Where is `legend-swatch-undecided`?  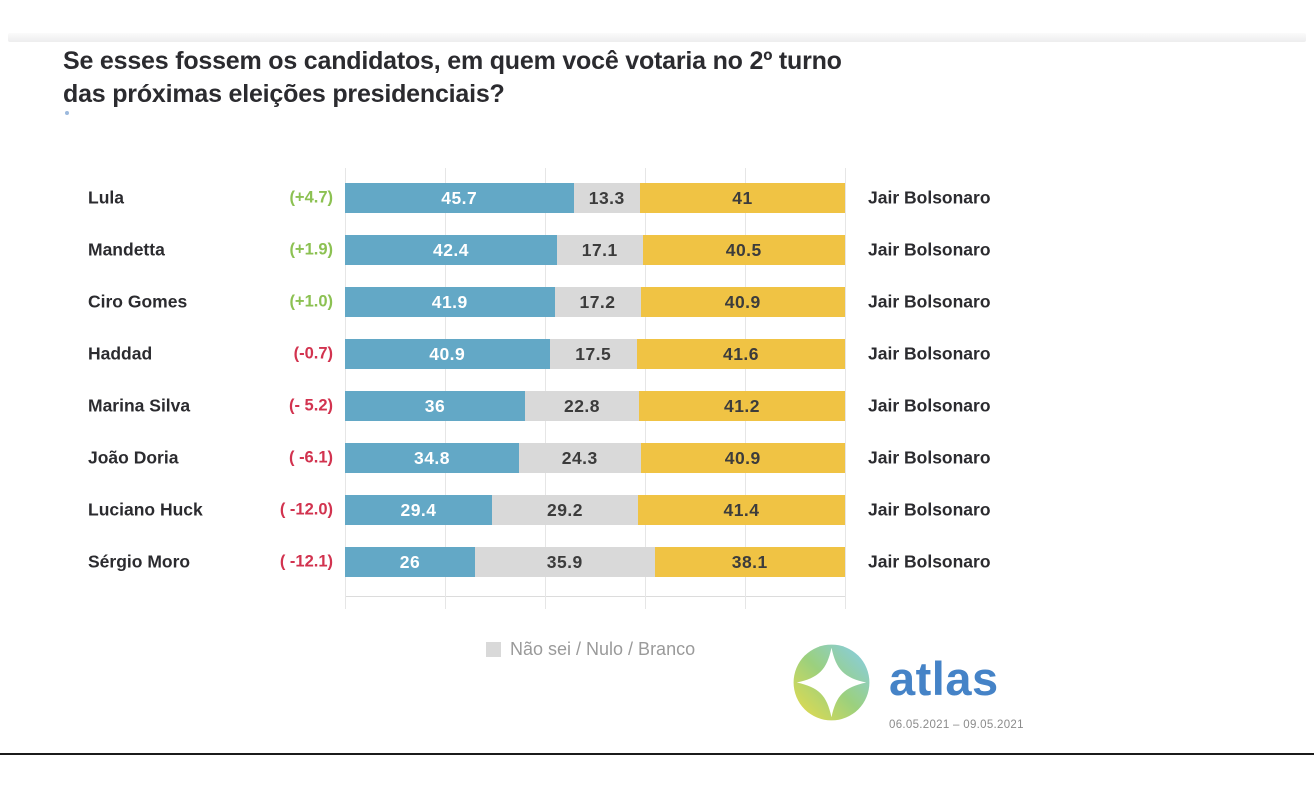
legend-swatch-undecided is located at coordinates (493, 649).